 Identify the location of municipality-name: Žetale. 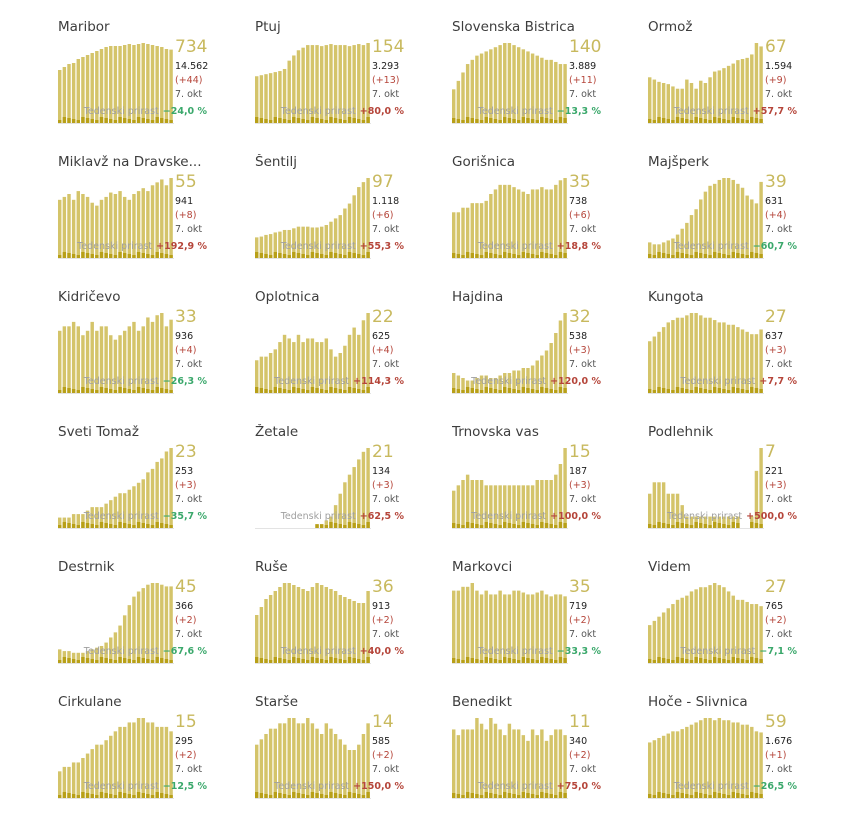
(277, 432).